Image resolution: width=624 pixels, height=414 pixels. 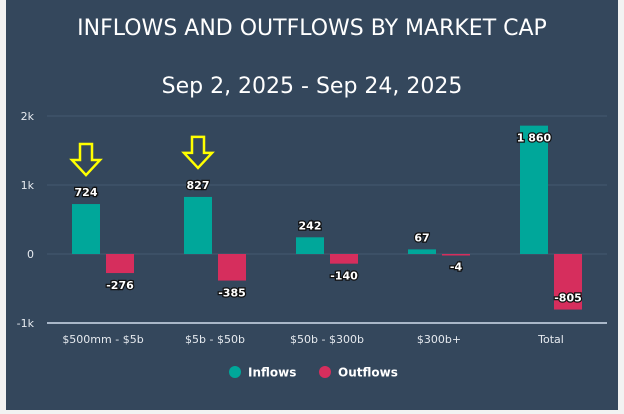 What do you see at coordinates (28, 185) in the screenshot?
I see `y-tick-label: 1k` at bounding box center [28, 185].